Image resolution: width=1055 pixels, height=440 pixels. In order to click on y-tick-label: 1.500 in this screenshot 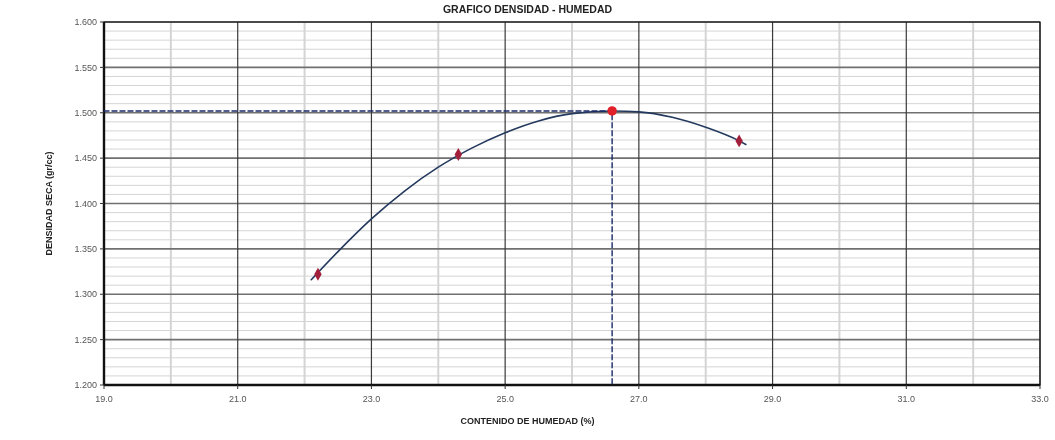, I will do `click(85, 112)`.